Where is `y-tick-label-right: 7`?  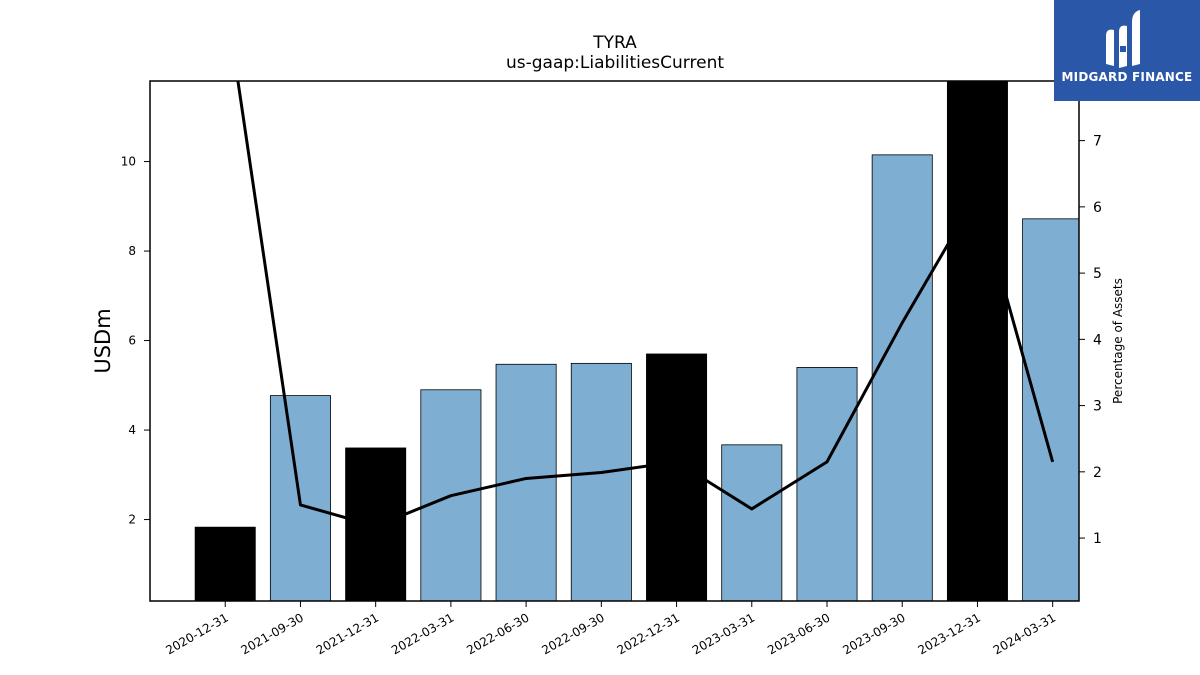
y-tick-label-right: 7 is located at coordinates (1097, 142).